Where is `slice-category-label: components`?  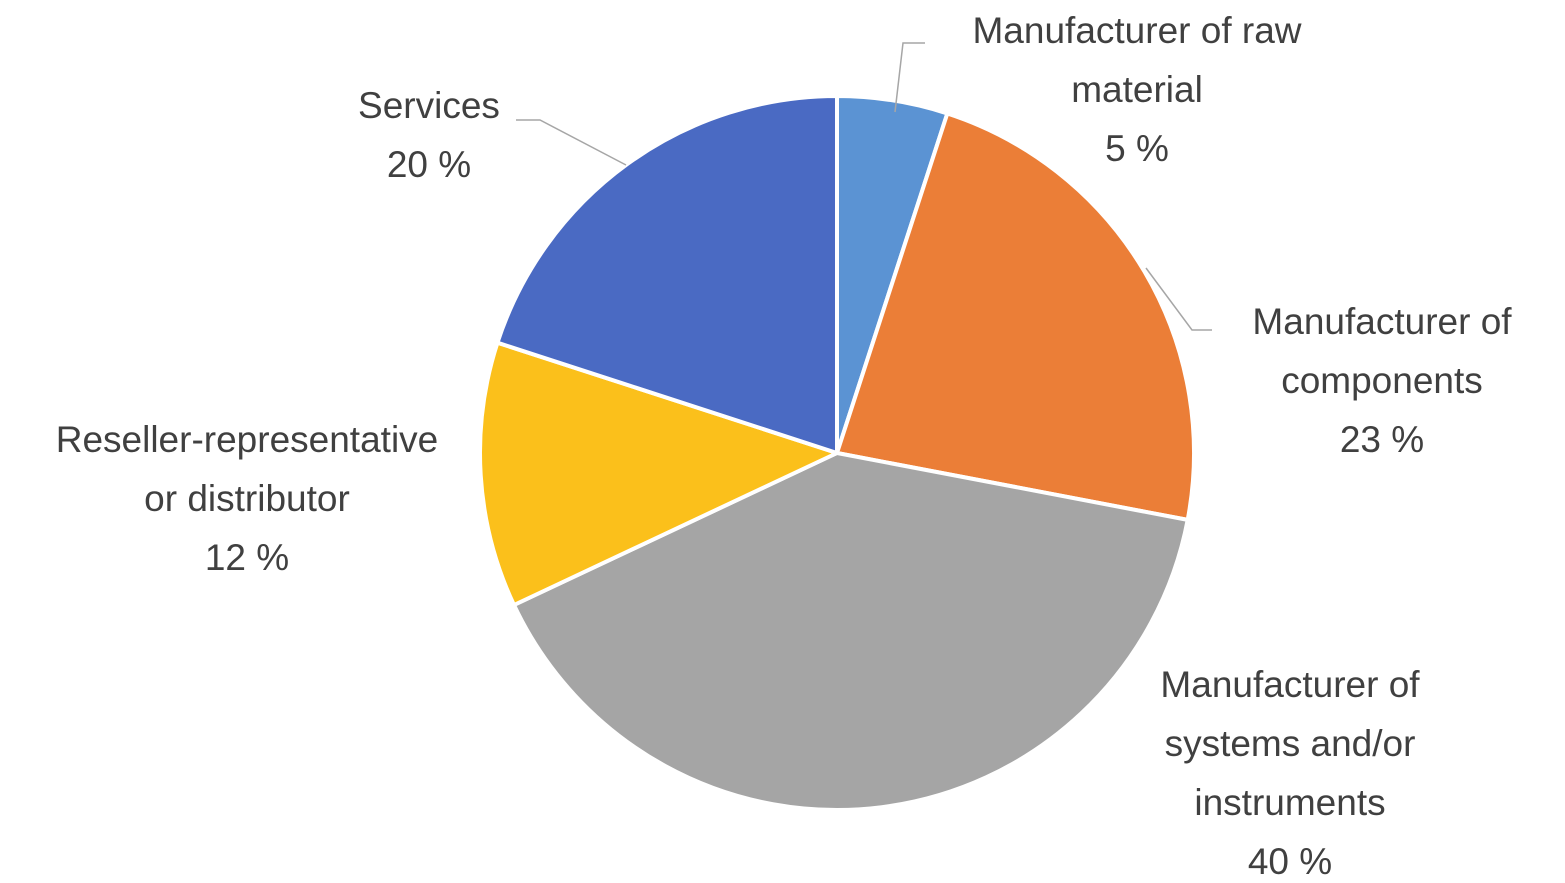 slice-category-label: components is located at coordinates (1382, 380).